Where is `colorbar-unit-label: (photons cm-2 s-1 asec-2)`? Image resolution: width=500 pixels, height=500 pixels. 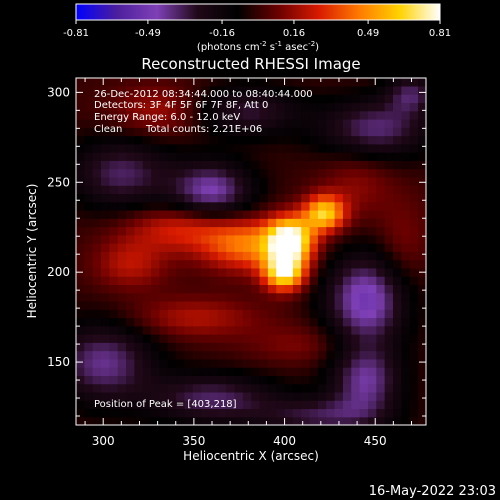
colorbar-unit-label: (photons cm-2 s-1 asec-2) is located at coordinates (258, 46).